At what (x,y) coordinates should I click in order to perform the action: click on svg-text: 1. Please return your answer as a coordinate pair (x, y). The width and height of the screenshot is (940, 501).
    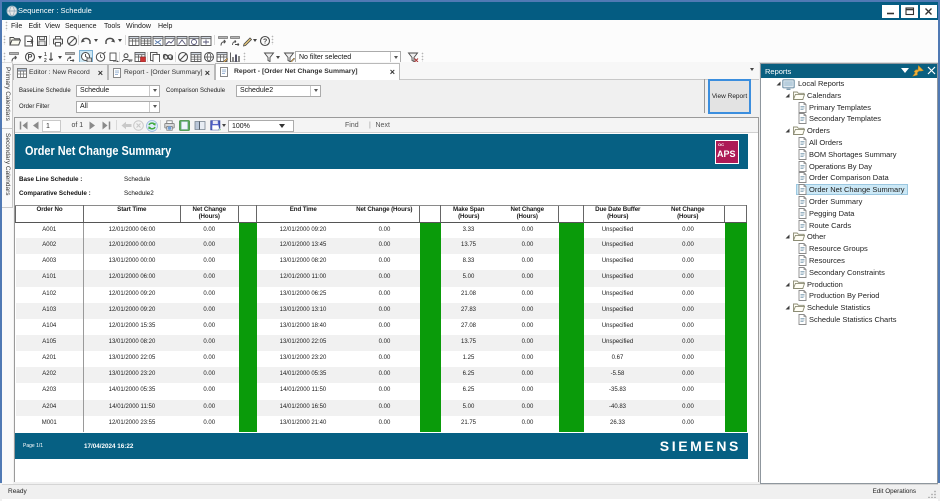
    Looking at the image, I should click on (45, 55).